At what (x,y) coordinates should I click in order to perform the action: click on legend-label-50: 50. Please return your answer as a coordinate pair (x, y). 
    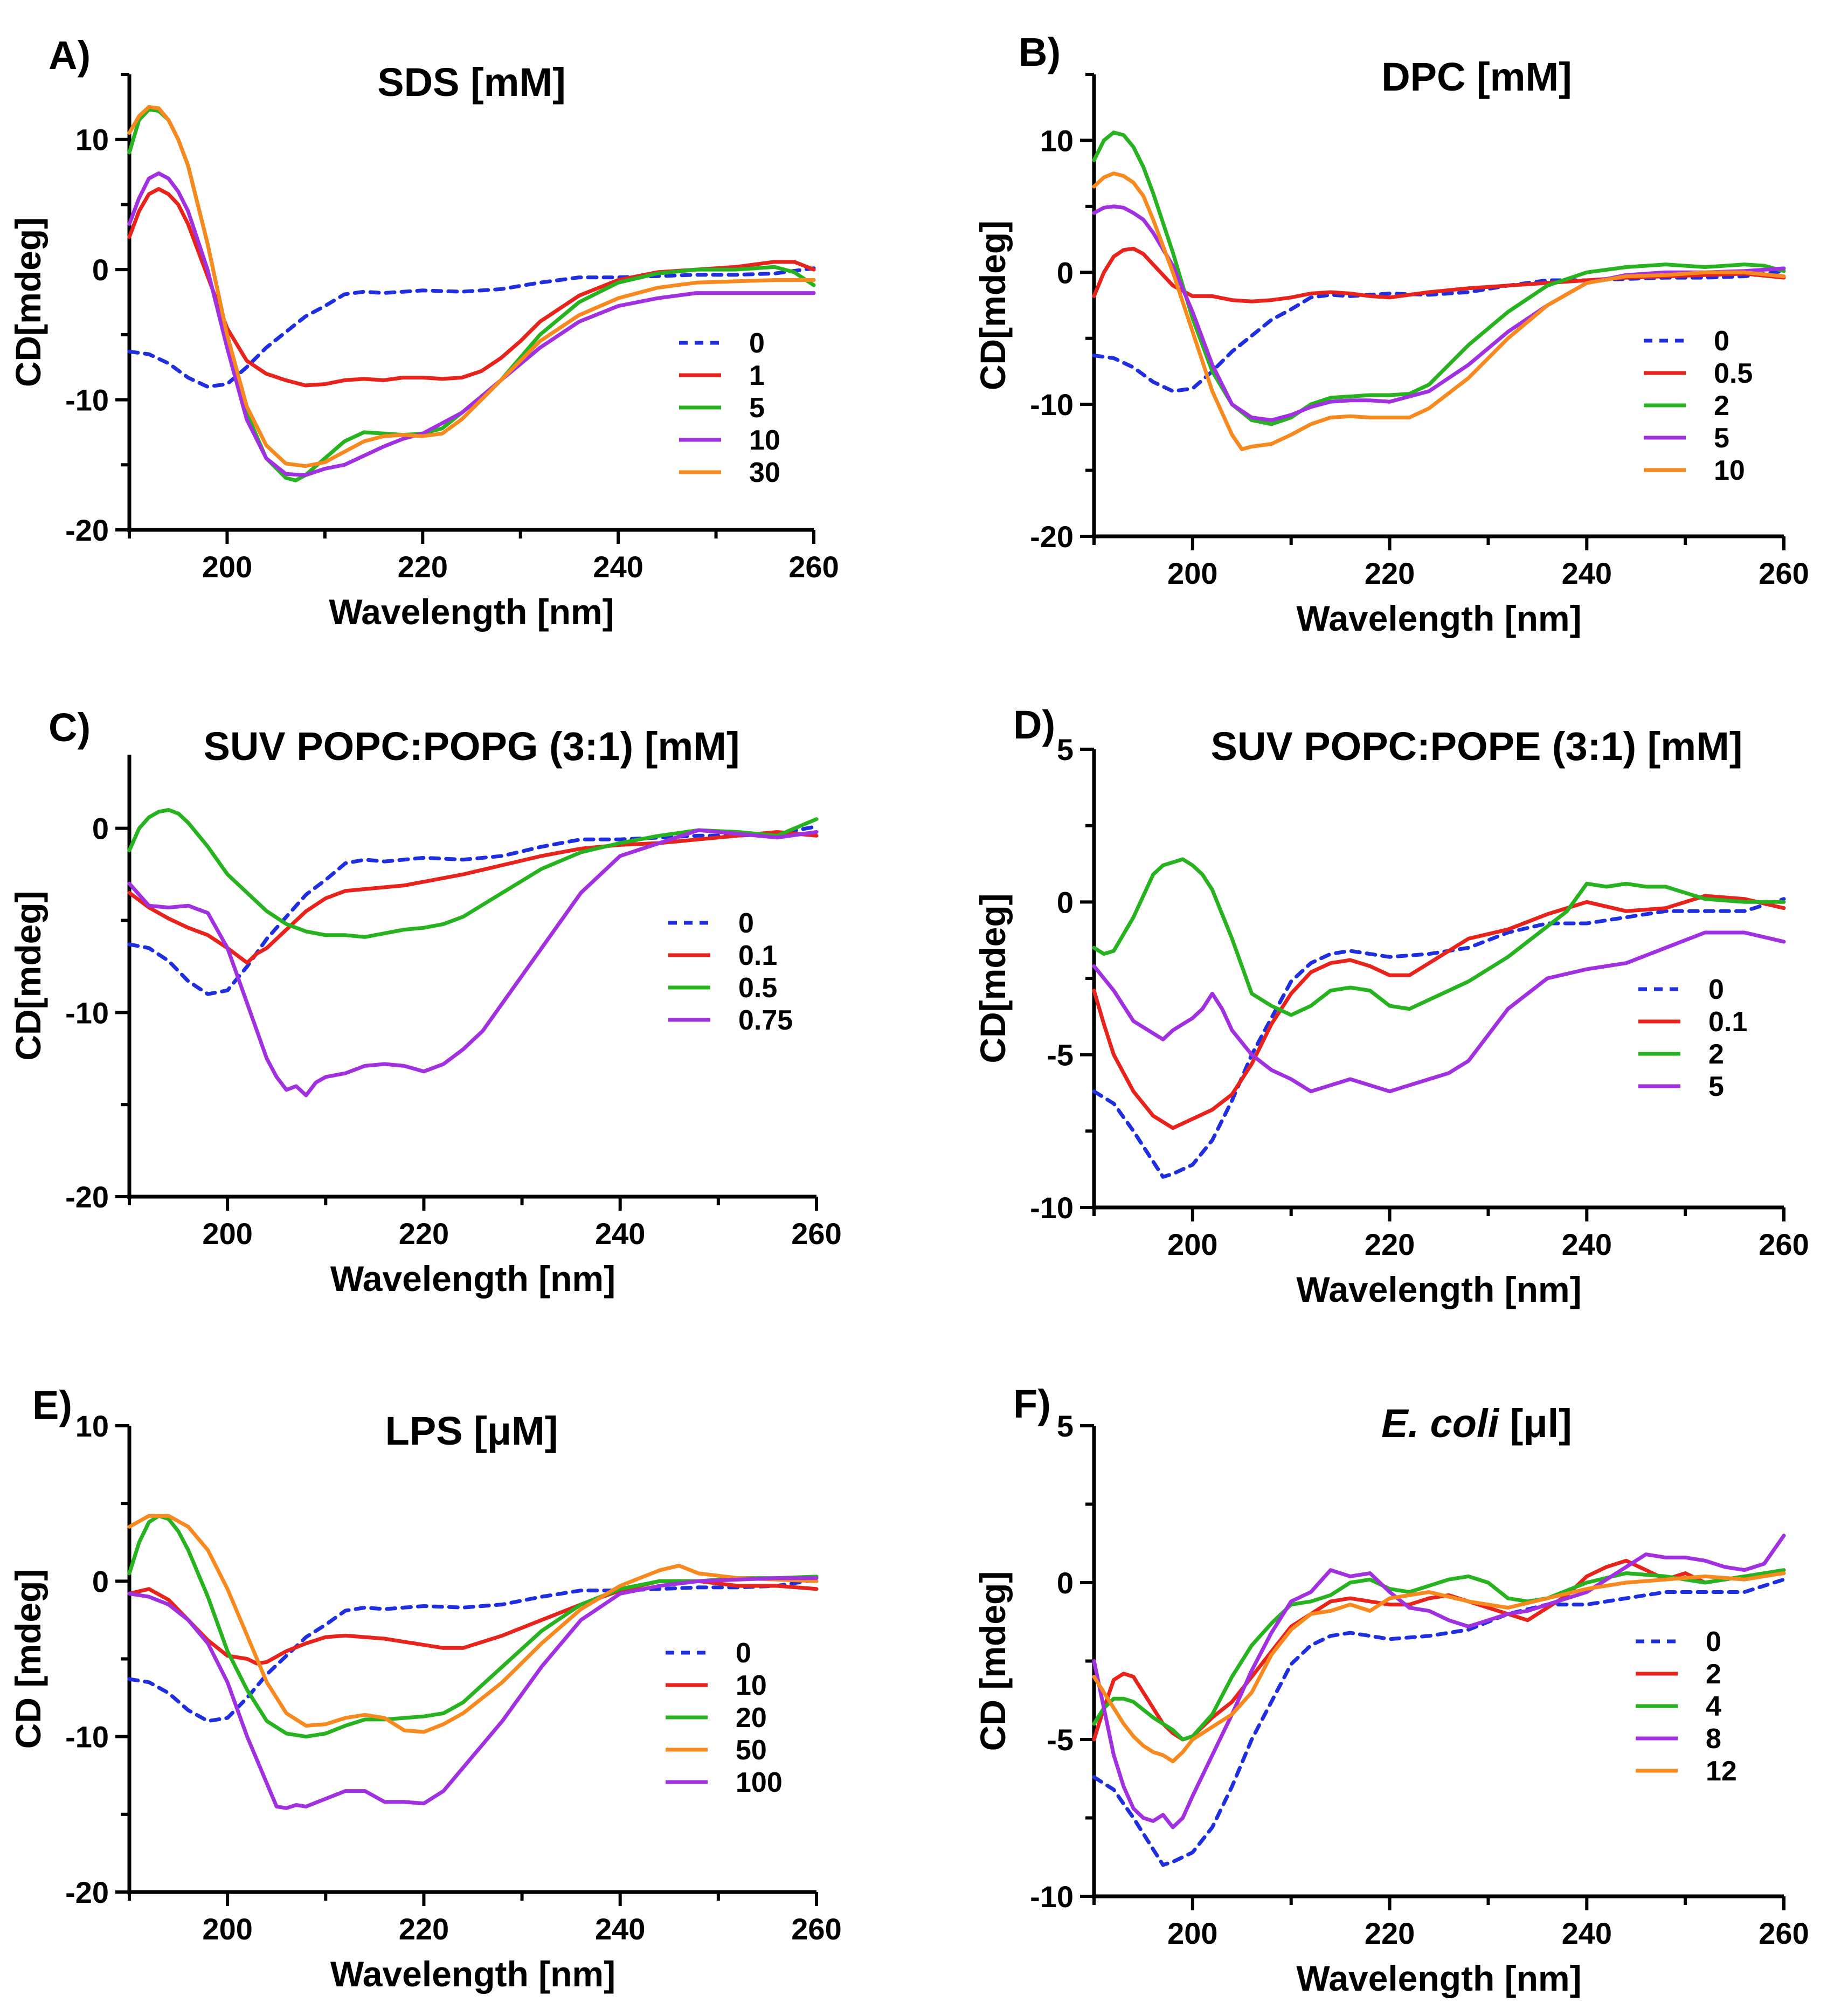
    Looking at the image, I should click on (751, 1751).